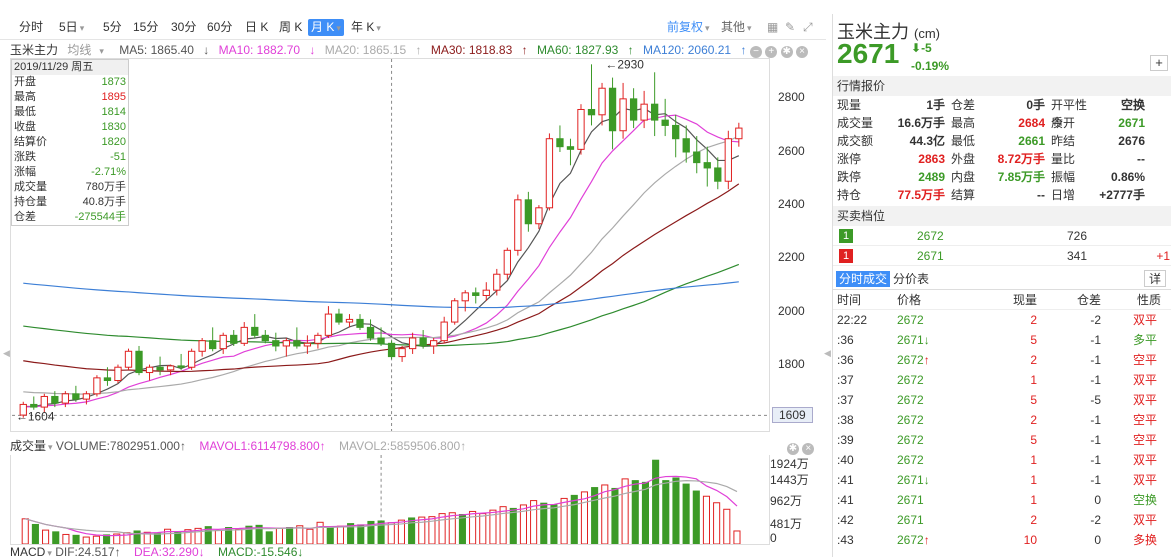 Image resolution: width=1171 pixels, height=560 pixels. Describe the element at coordinates (736, 27) in the screenshot. I see `other-dropdown: 其他 ▾` at that location.